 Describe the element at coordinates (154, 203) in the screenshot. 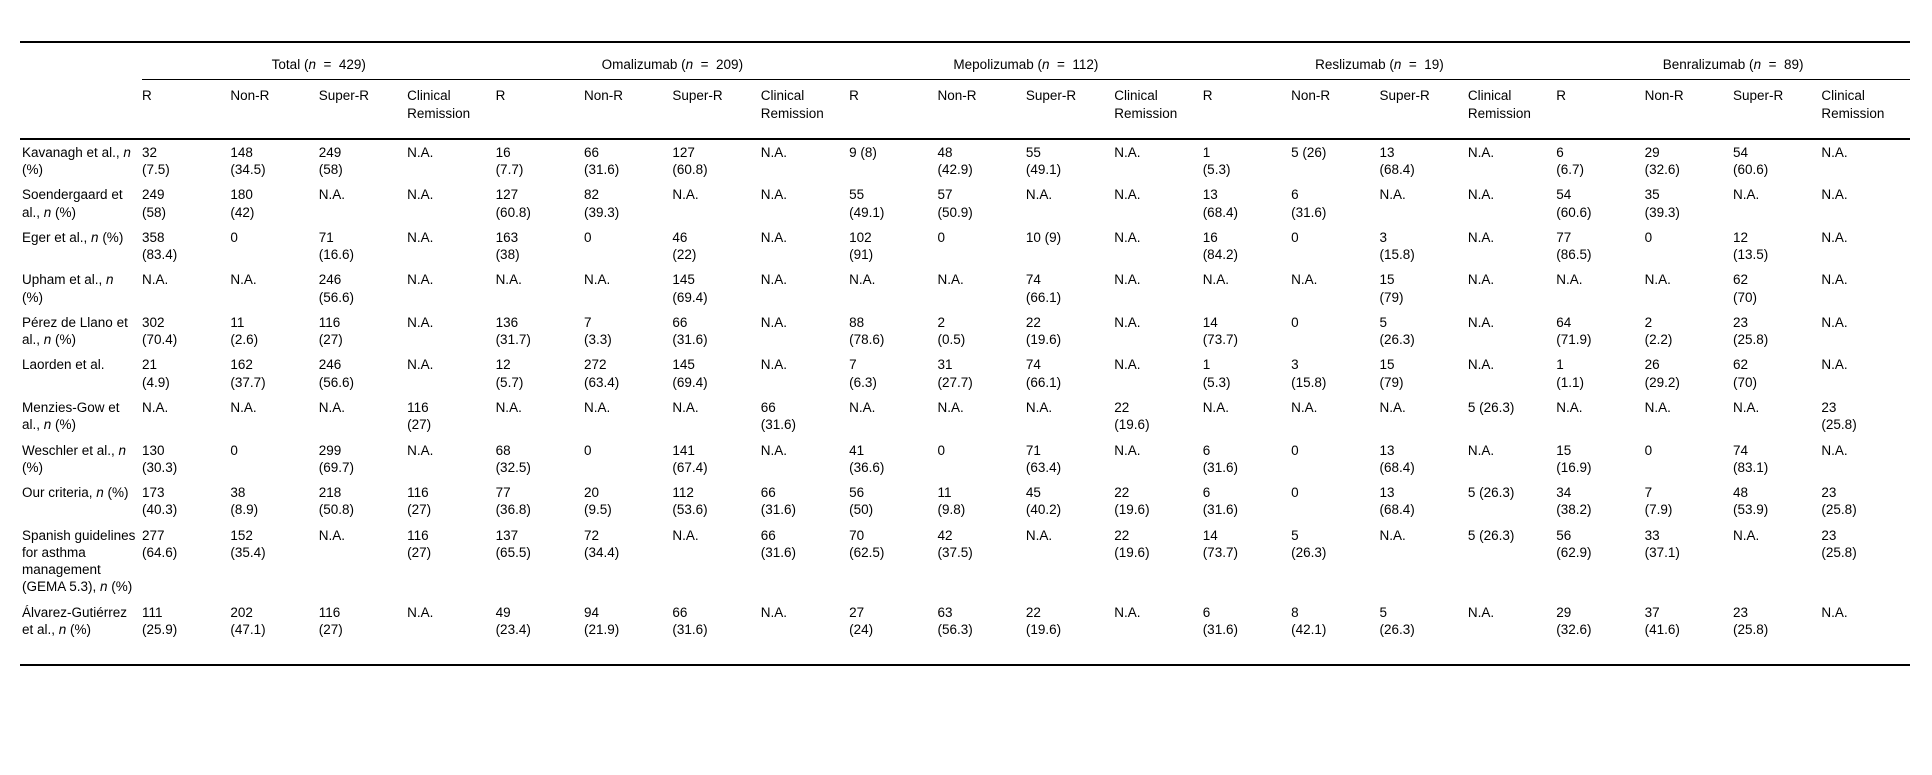

I see `data-cell: 249 (58)` at that location.